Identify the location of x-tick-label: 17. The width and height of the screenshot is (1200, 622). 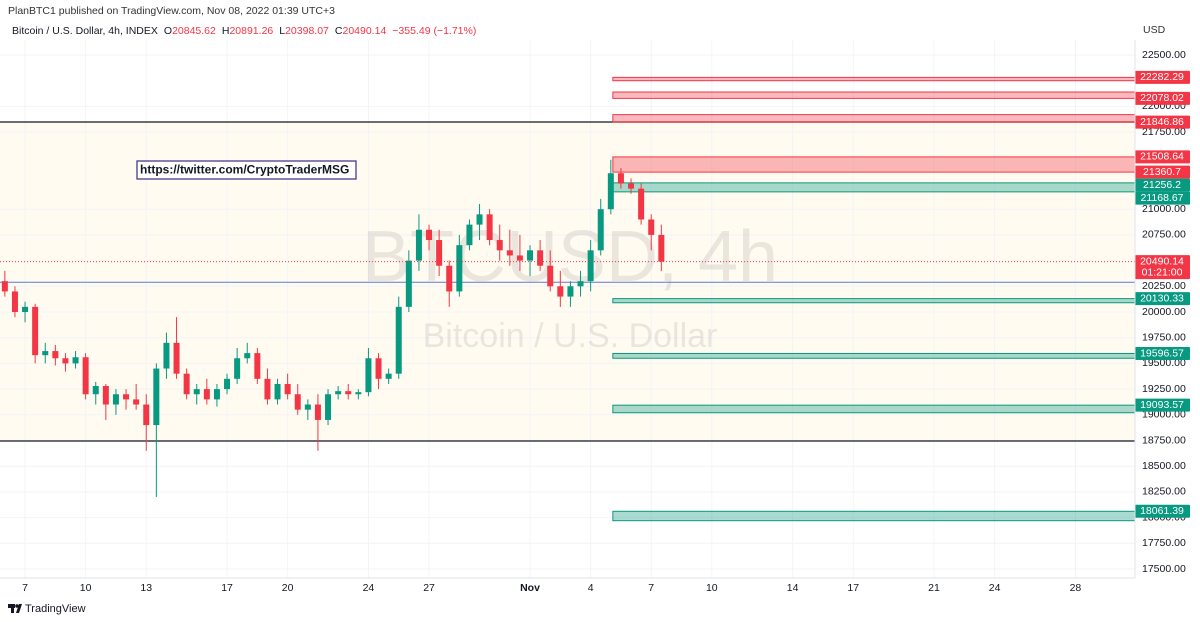
(227, 588).